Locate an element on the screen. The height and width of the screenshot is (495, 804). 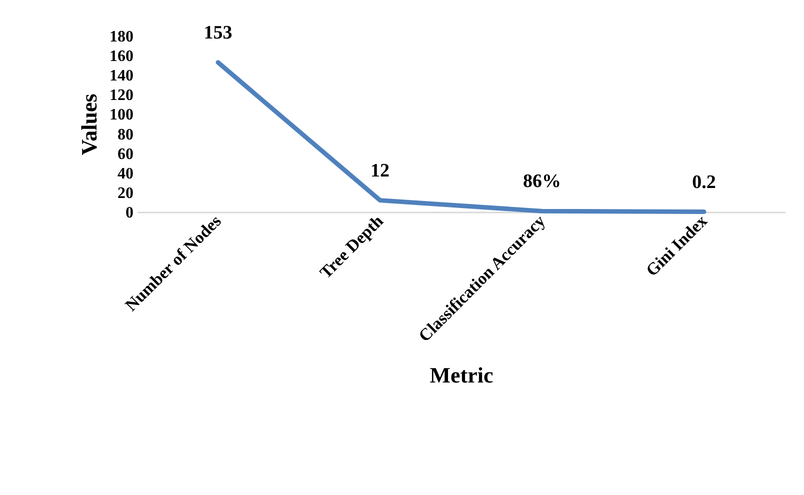
data-label: 0.2 is located at coordinates (704, 182).